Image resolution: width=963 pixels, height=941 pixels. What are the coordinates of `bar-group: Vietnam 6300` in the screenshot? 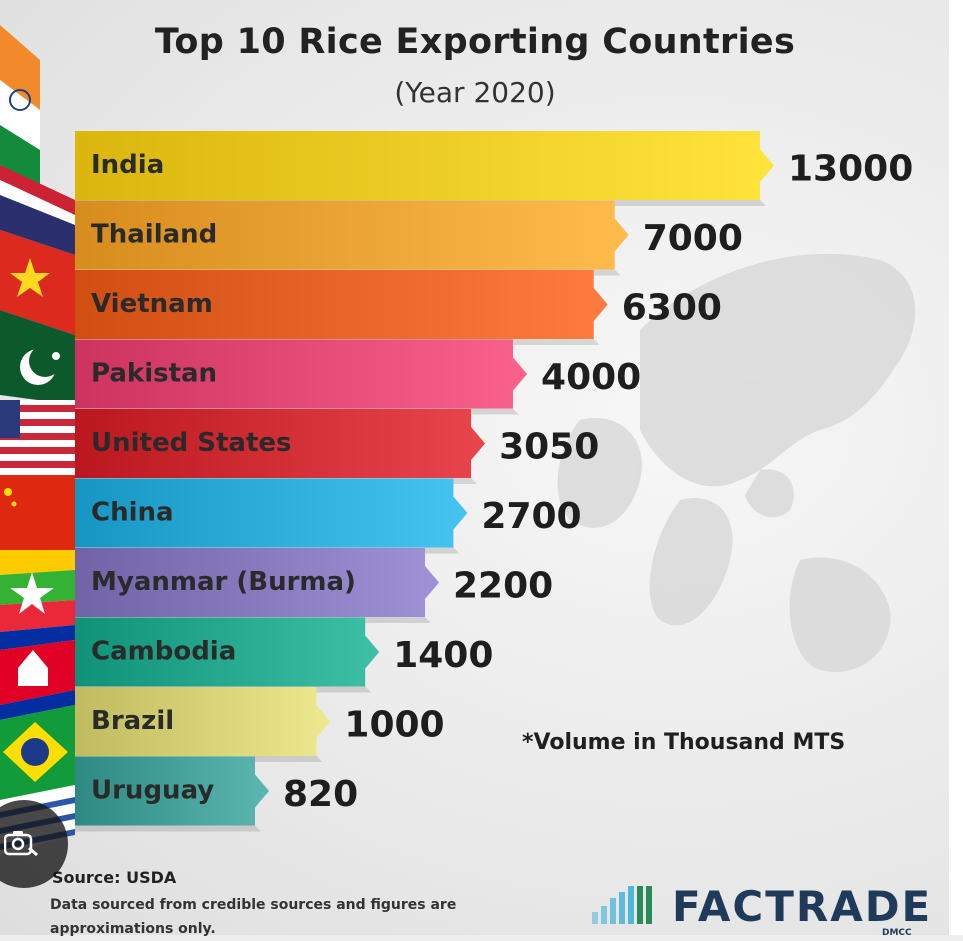 It's located at (398, 307).